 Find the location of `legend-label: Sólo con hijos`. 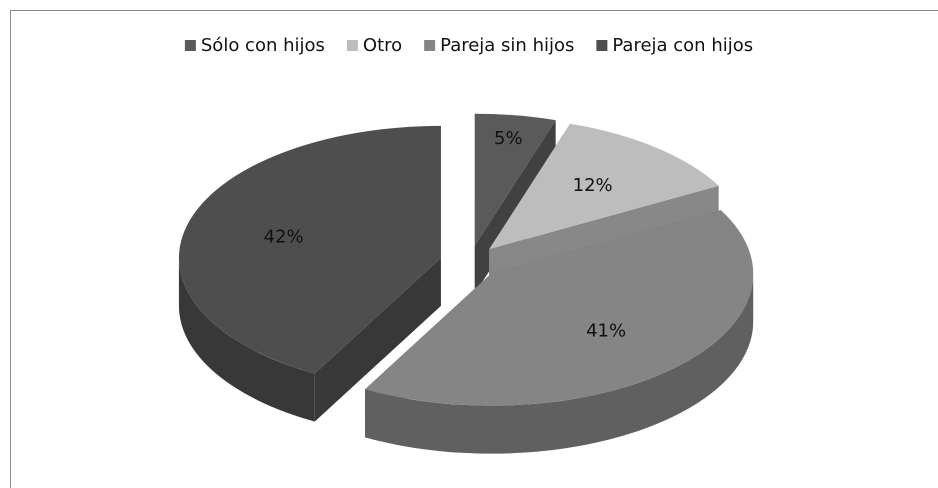

legend-label: Sólo con hijos is located at coordinates (263, 45).